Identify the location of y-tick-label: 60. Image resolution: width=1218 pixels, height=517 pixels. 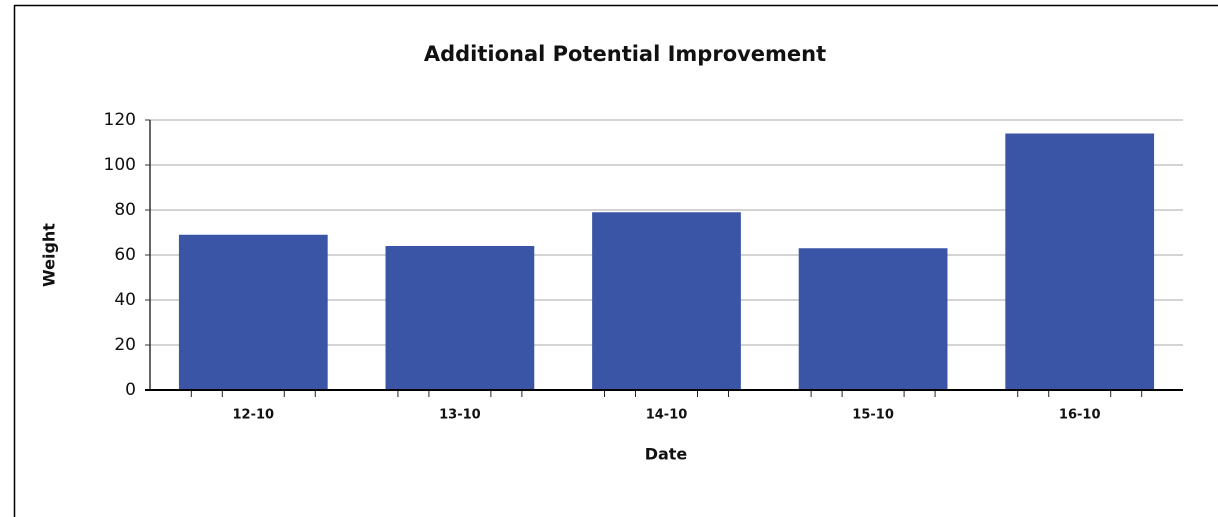
(125, 255).